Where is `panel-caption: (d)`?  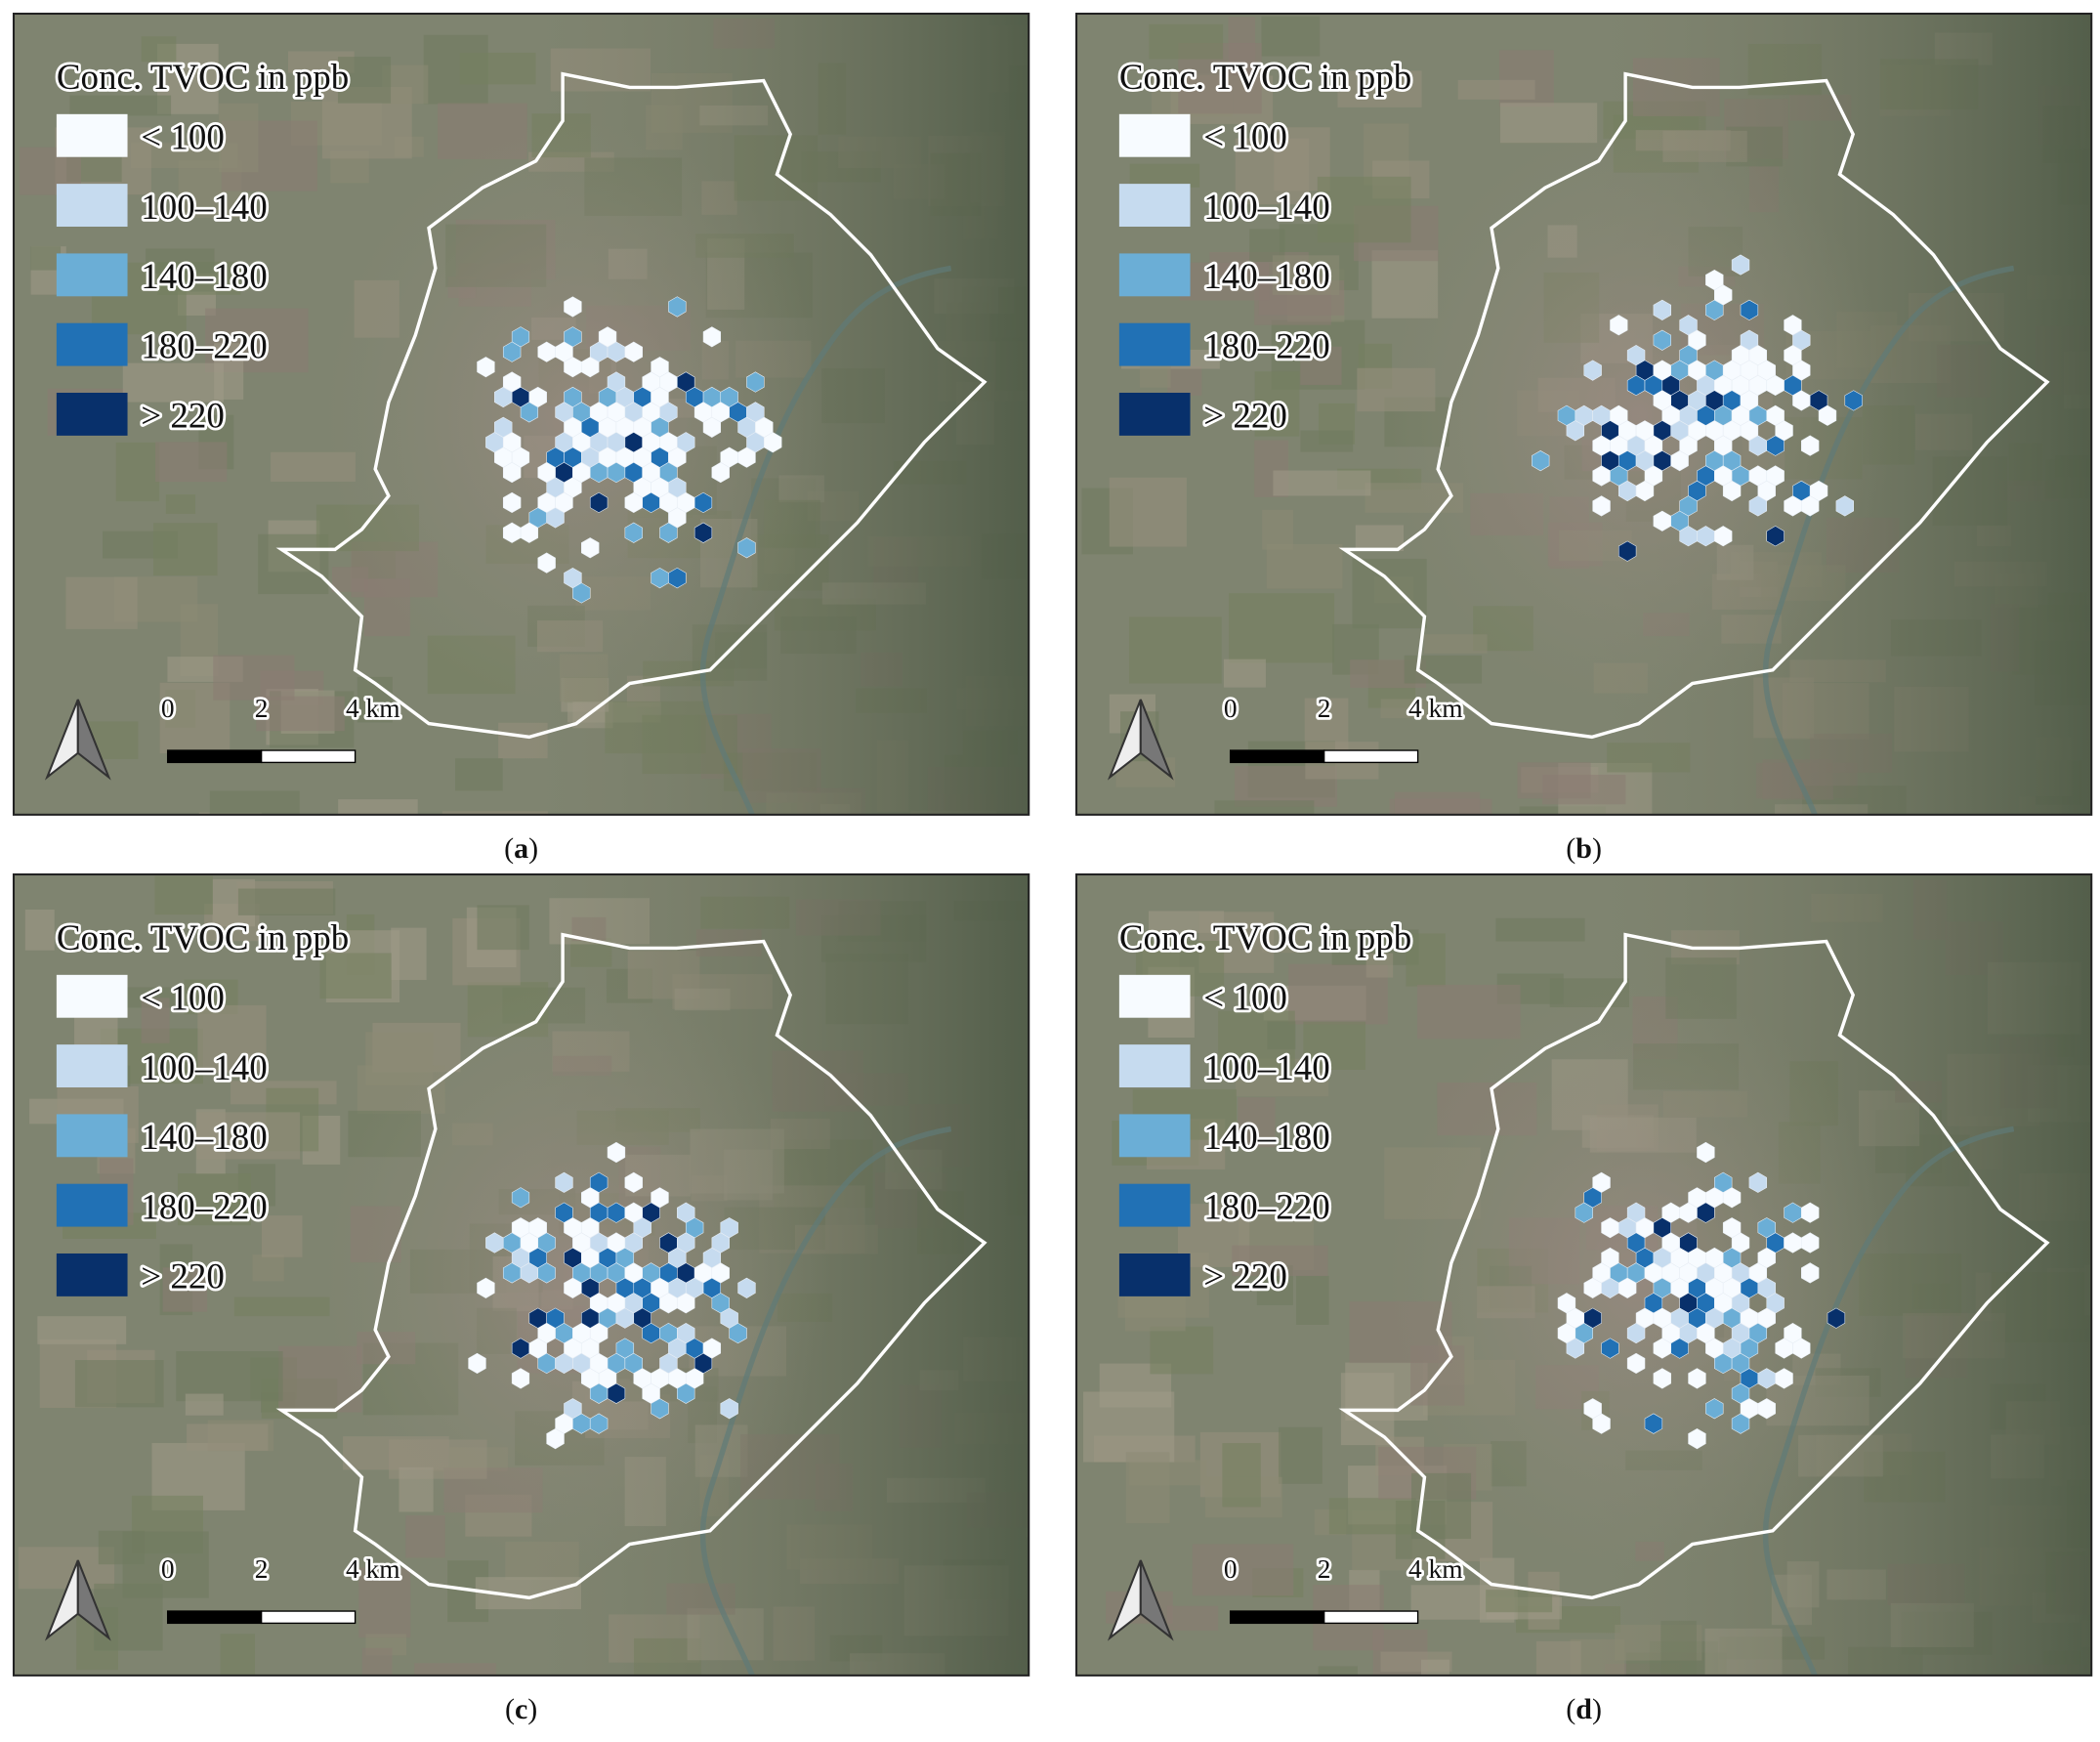 panel-caption: (d) is located at coordinates (1584, 1709).